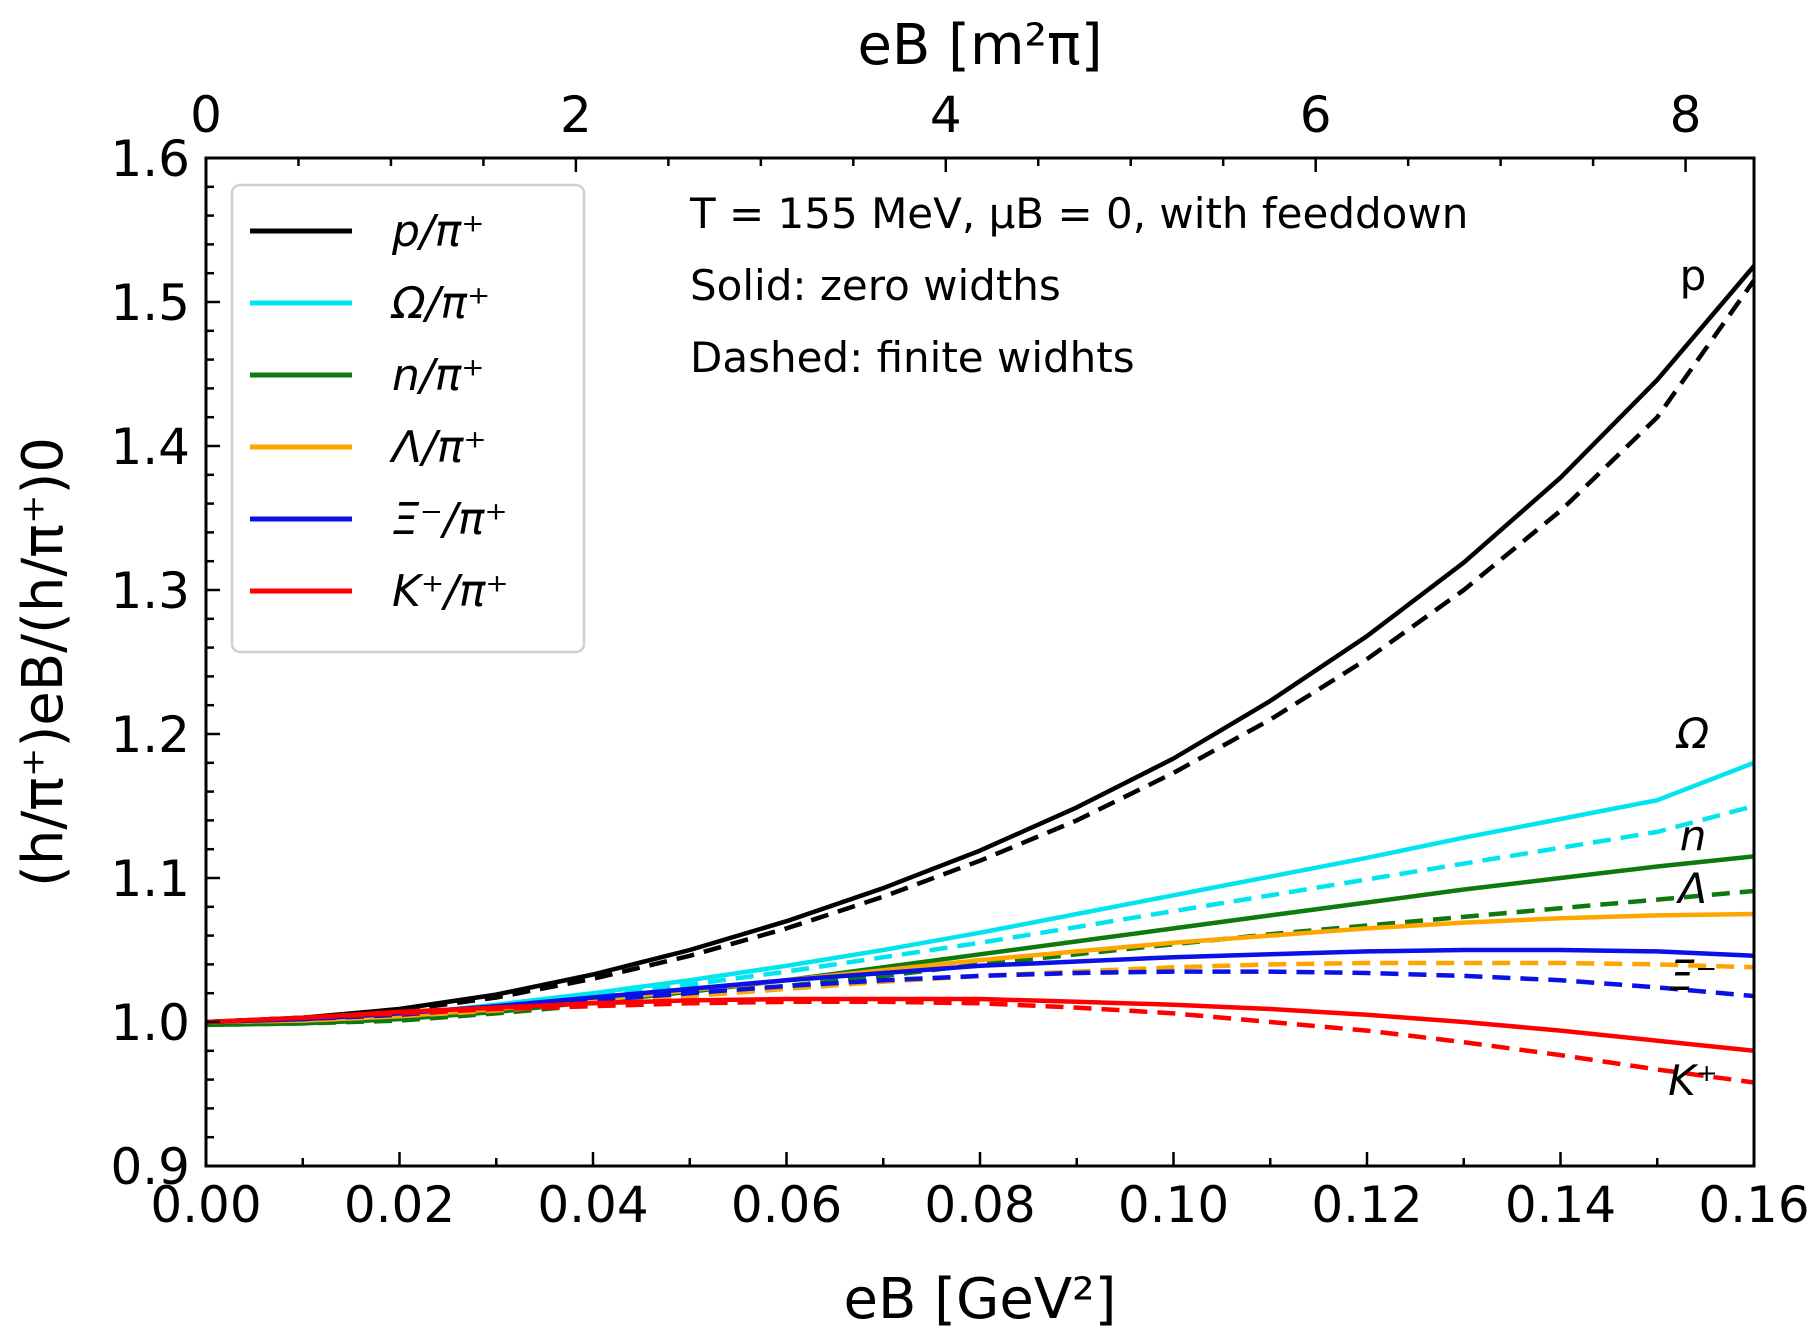 The width and height of the screenshot is (1819, 1331). Describe the element at coordinates (1693, 975) in the screenshot. I see `end-label-5: Ξ⁻` at that location.